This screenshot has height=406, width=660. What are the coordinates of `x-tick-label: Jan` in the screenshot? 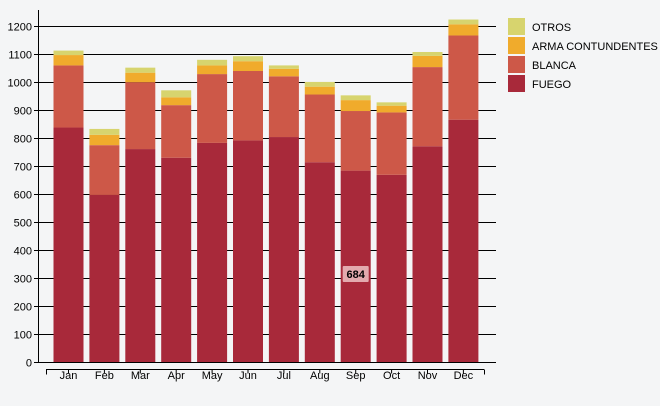 It's located at (69, 376).